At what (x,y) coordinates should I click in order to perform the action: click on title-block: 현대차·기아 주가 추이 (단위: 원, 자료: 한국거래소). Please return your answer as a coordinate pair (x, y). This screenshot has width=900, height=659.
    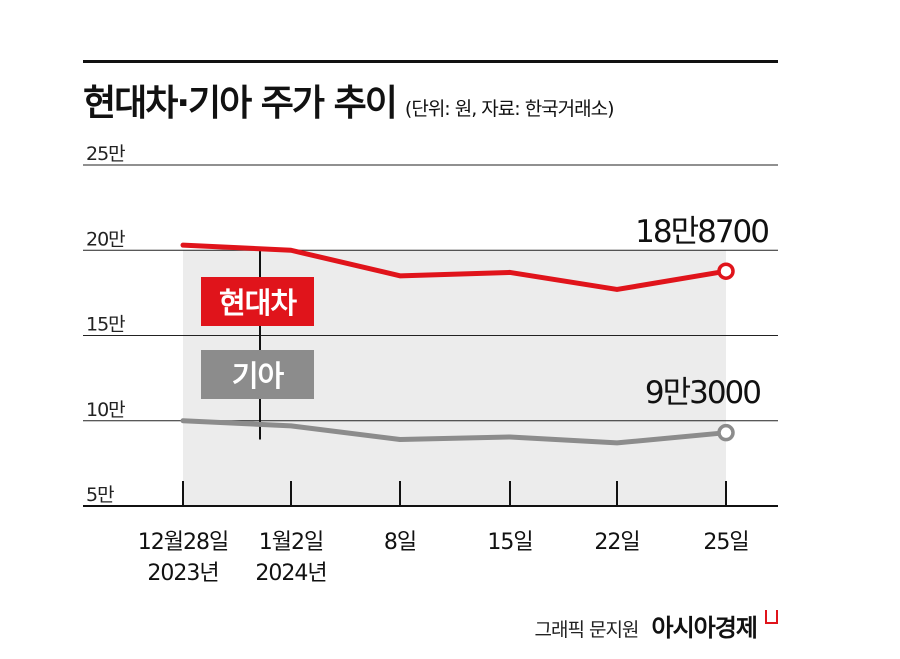
    Looking at the image, I should click on (349, 100).